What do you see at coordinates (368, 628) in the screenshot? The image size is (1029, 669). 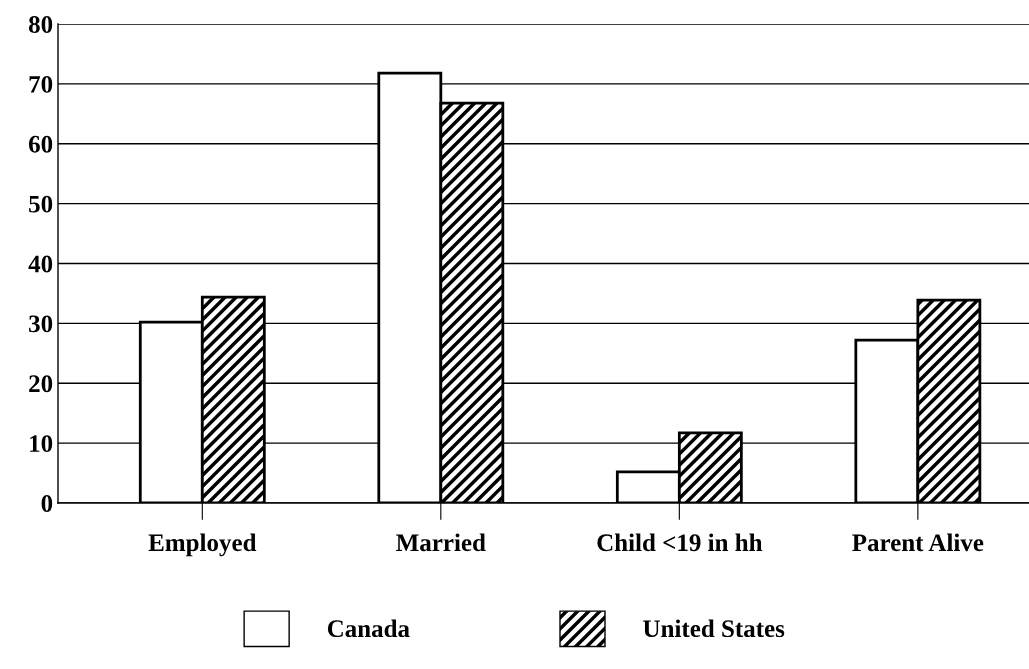 I see `legend-label: Canada` at bounding box center [368, 628].